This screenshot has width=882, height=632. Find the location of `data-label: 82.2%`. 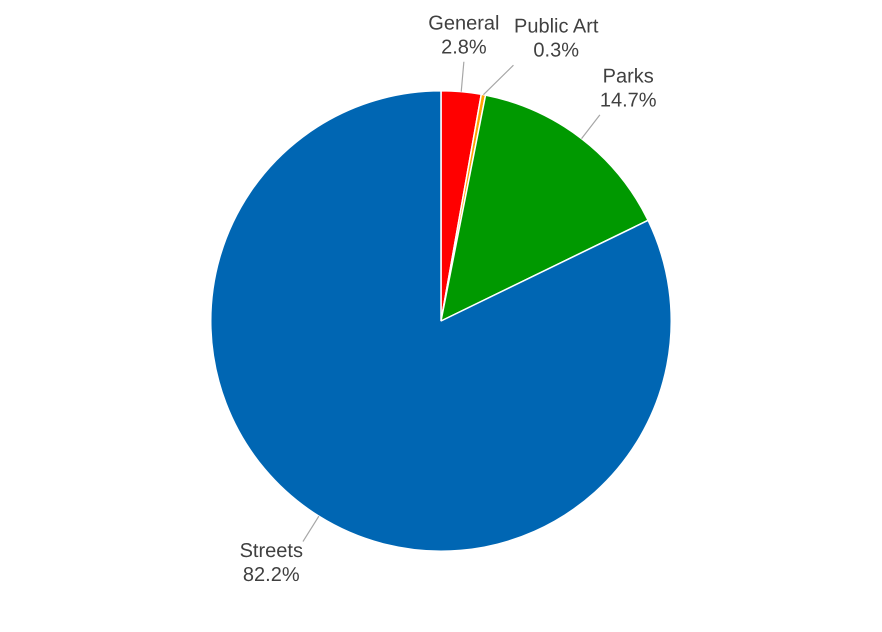

data-label: 82.2% is located at coordinates (271, 575).